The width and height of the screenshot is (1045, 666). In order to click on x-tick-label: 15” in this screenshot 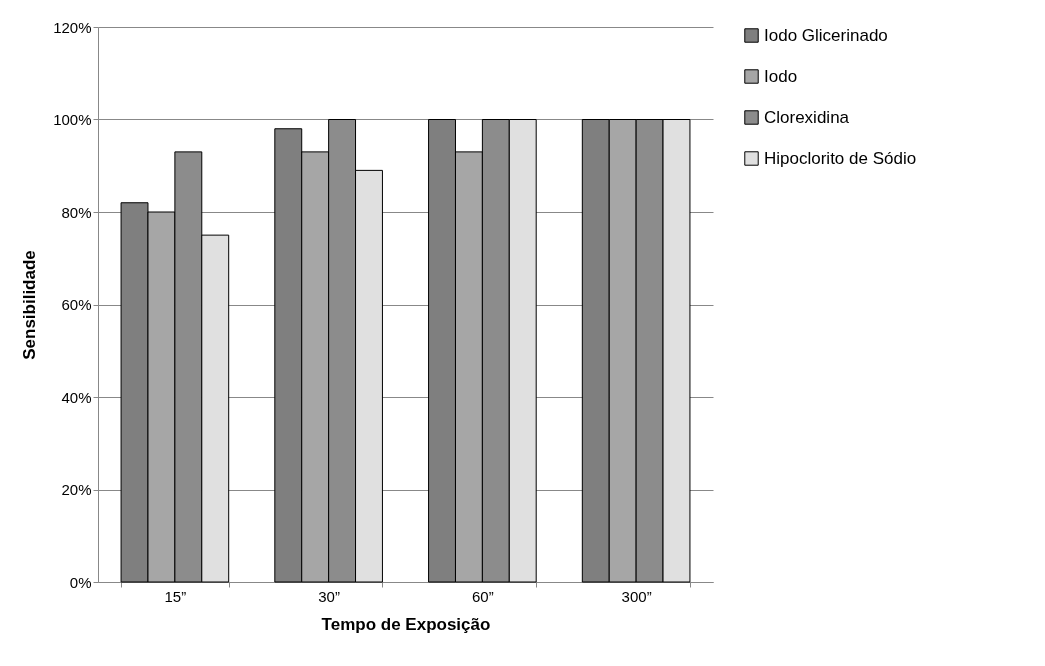, I will do `click(175, 596)`.